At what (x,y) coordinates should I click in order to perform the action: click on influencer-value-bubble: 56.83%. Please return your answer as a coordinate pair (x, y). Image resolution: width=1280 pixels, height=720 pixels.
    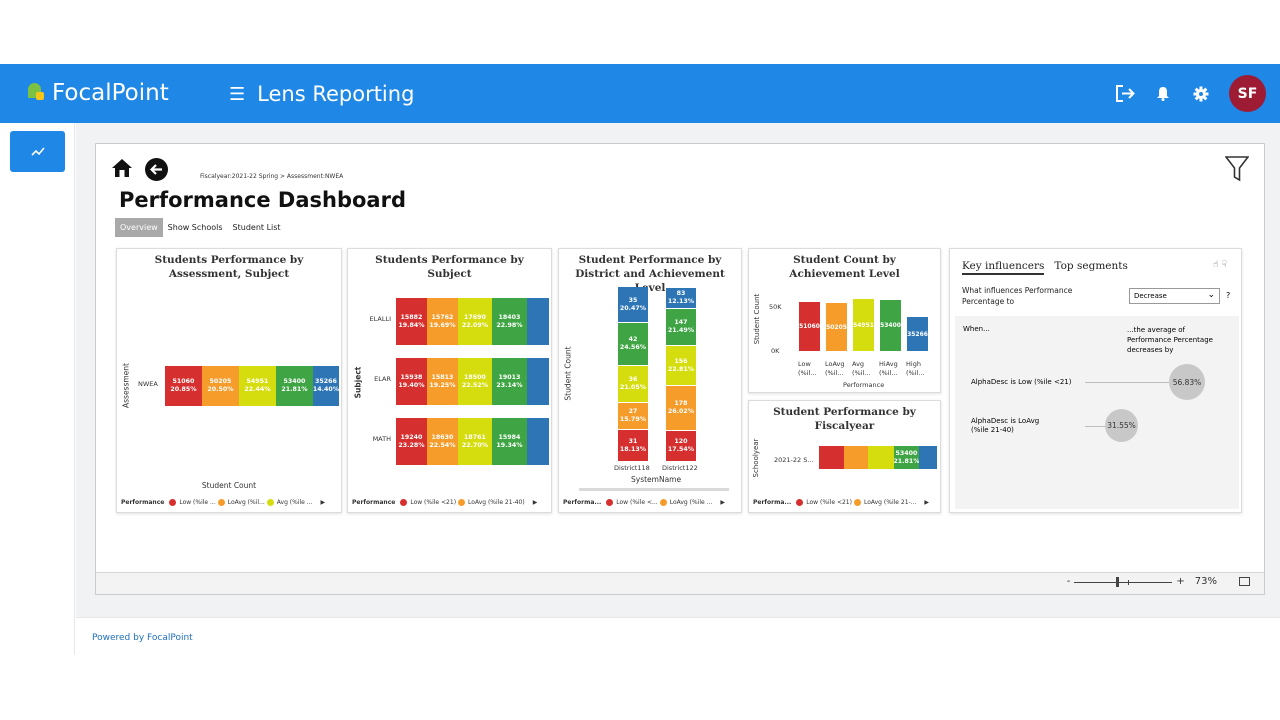
    Looking at the image, I should click on (1187, 382).